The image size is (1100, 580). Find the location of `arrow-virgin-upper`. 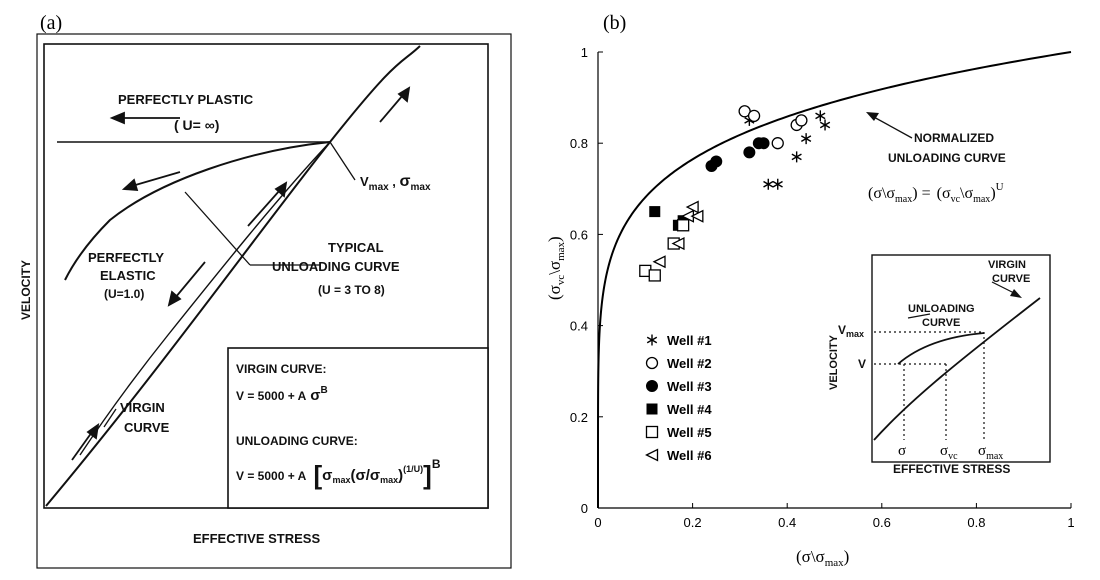

arrow-virgin-upper is located at coordinates (264, 208).